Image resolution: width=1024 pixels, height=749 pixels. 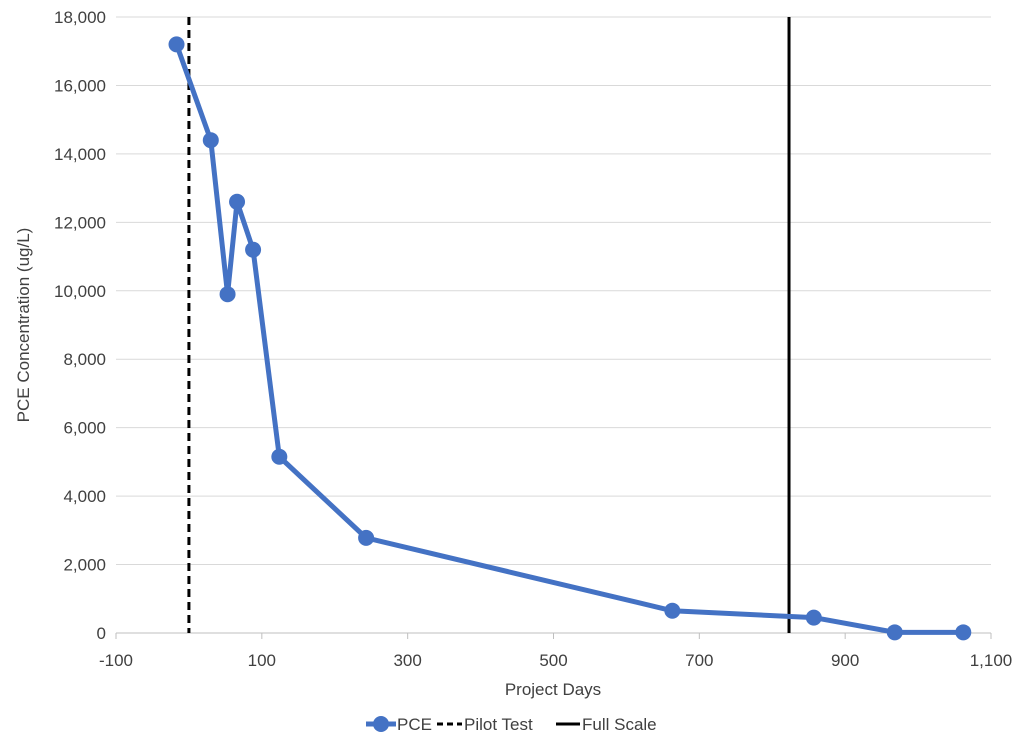 I want to click on legend-full-scale-label: Full Scale, so click(x=619, y=724).